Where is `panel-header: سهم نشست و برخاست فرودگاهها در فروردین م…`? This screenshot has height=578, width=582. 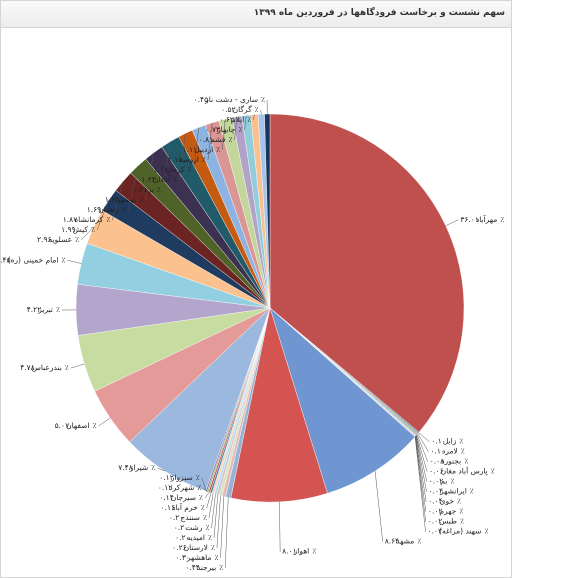
panel-header: سهم نشست و برخاست فرودگاهها در فروردین م… is located at coordinates (256, 14).